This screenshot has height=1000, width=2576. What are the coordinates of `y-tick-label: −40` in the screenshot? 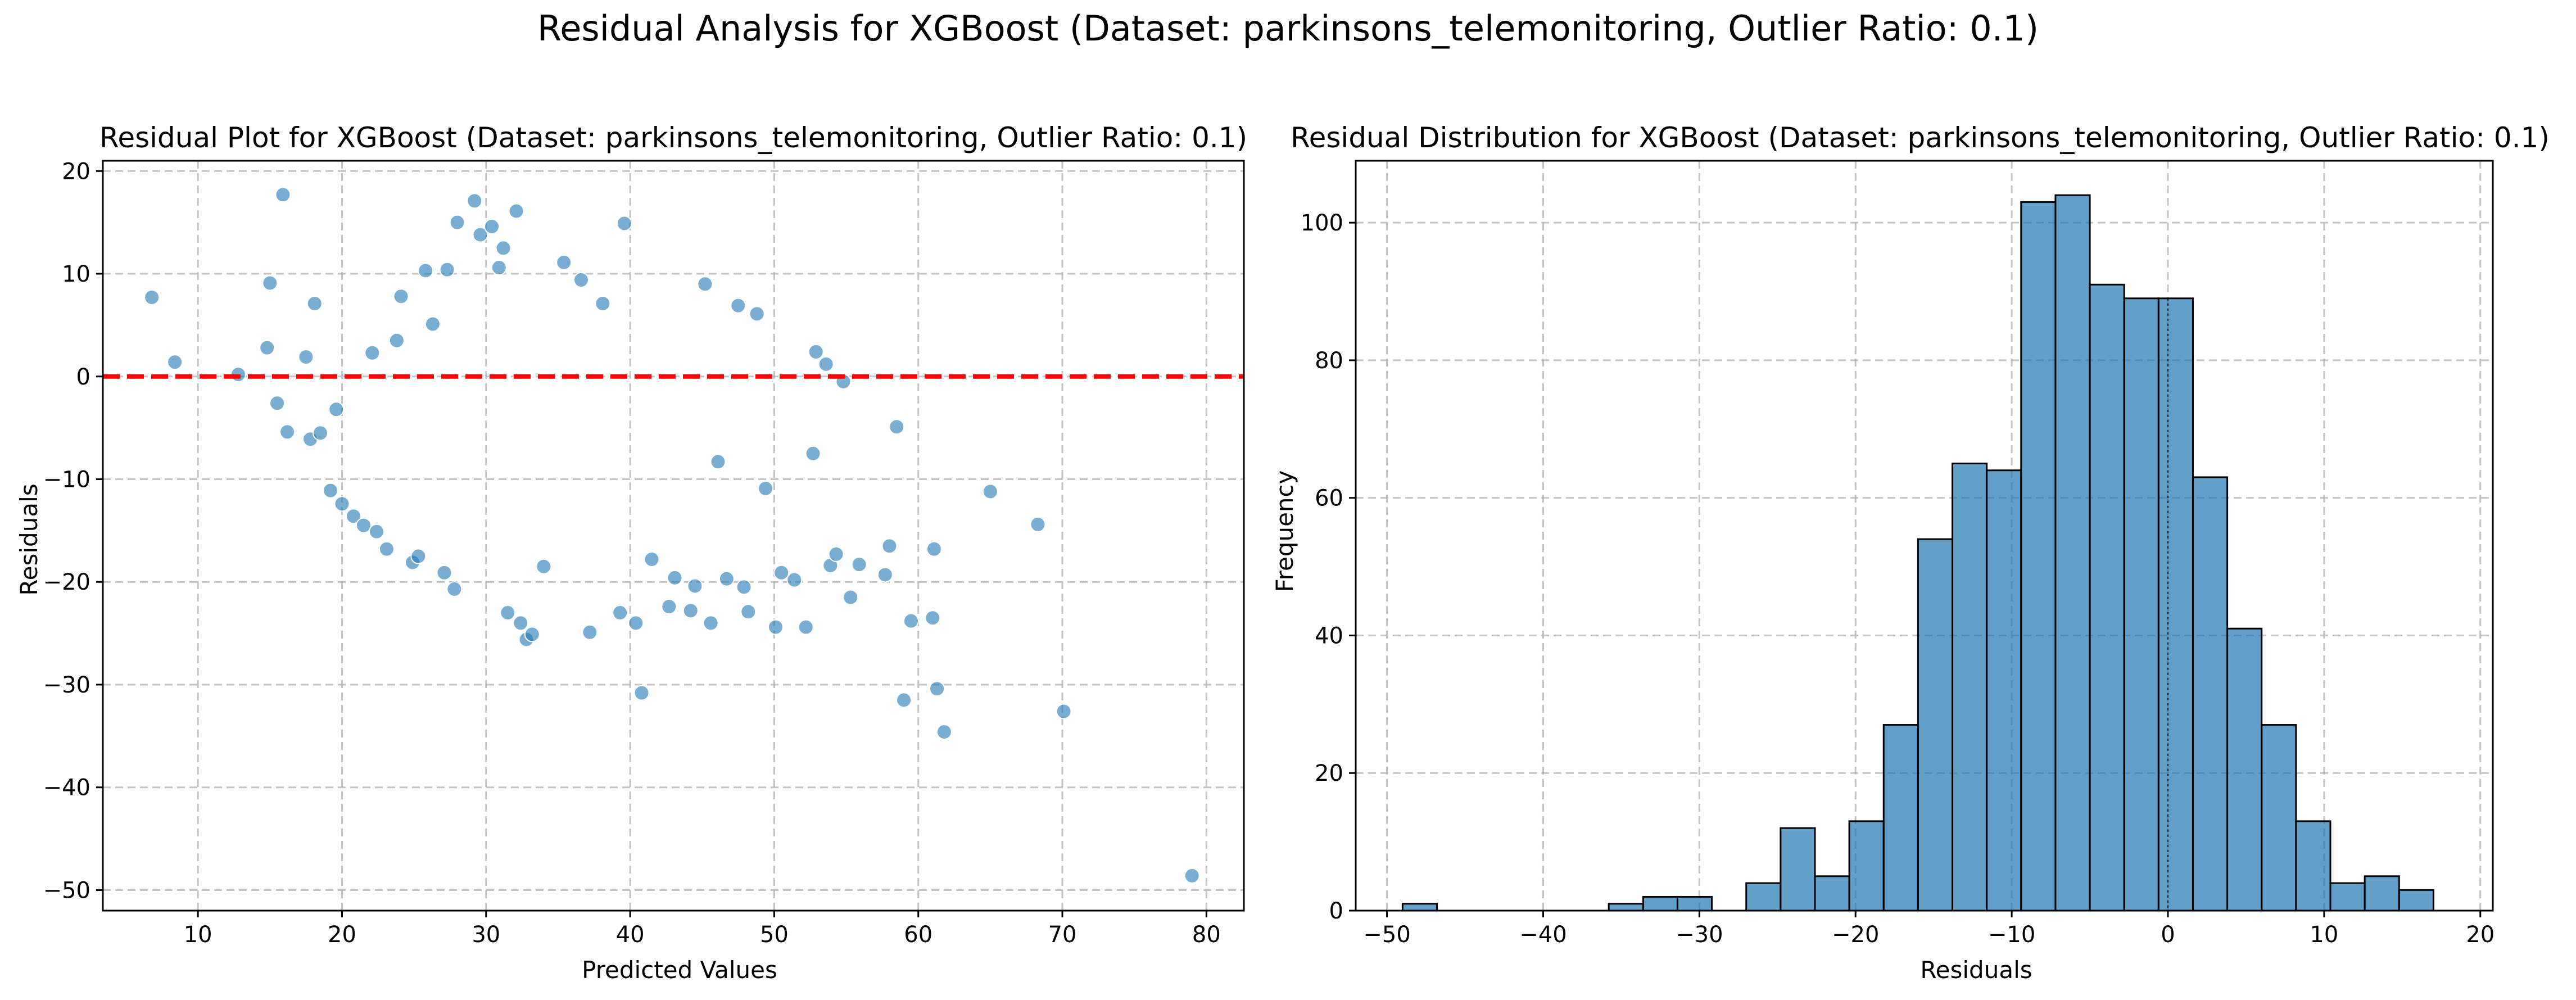 It's located at (66, 788).